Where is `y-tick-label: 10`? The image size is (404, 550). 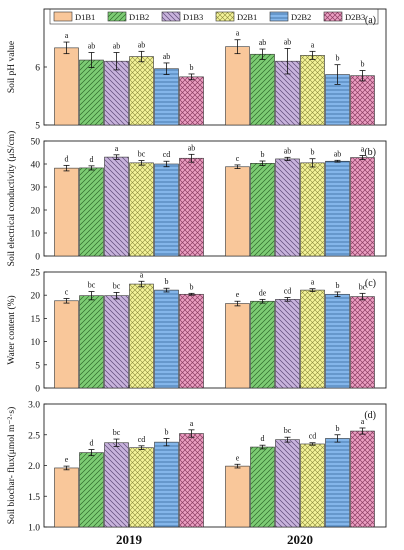 y-tick-label: 10 is located at coordinates (36, 235).